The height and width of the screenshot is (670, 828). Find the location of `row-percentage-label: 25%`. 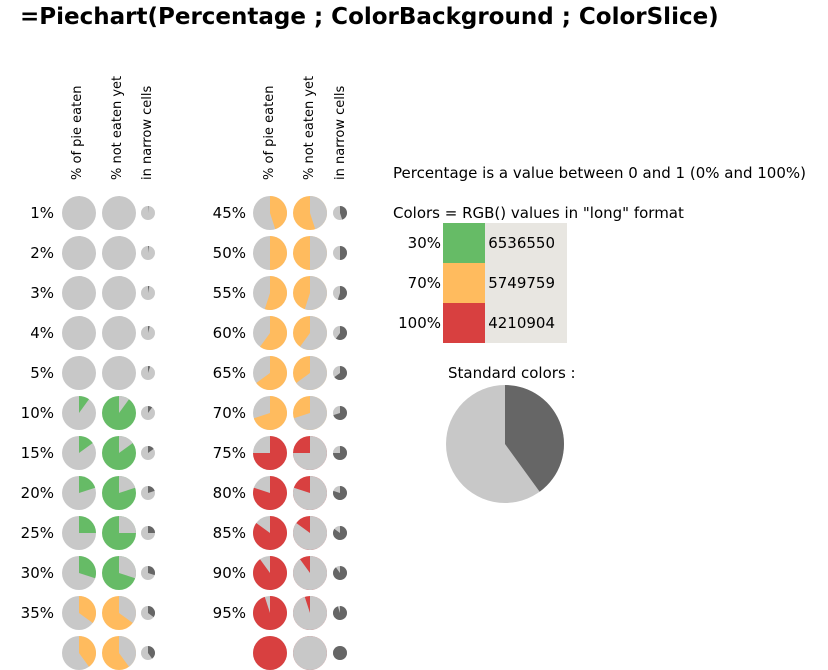

row-percentage-label: 25% is located at coordinates (32, 533).